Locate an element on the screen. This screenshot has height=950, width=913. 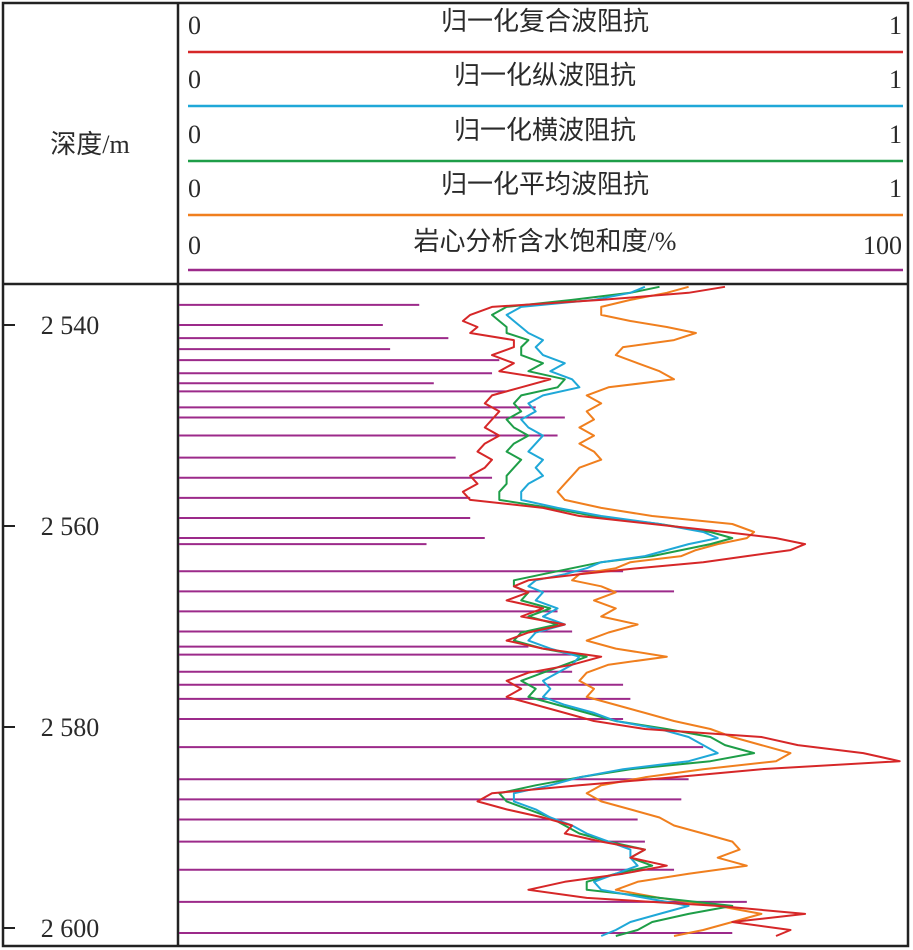
legend-row-1: 0 归一化复合波阻抗 1 is located at coordinates (545, 30).